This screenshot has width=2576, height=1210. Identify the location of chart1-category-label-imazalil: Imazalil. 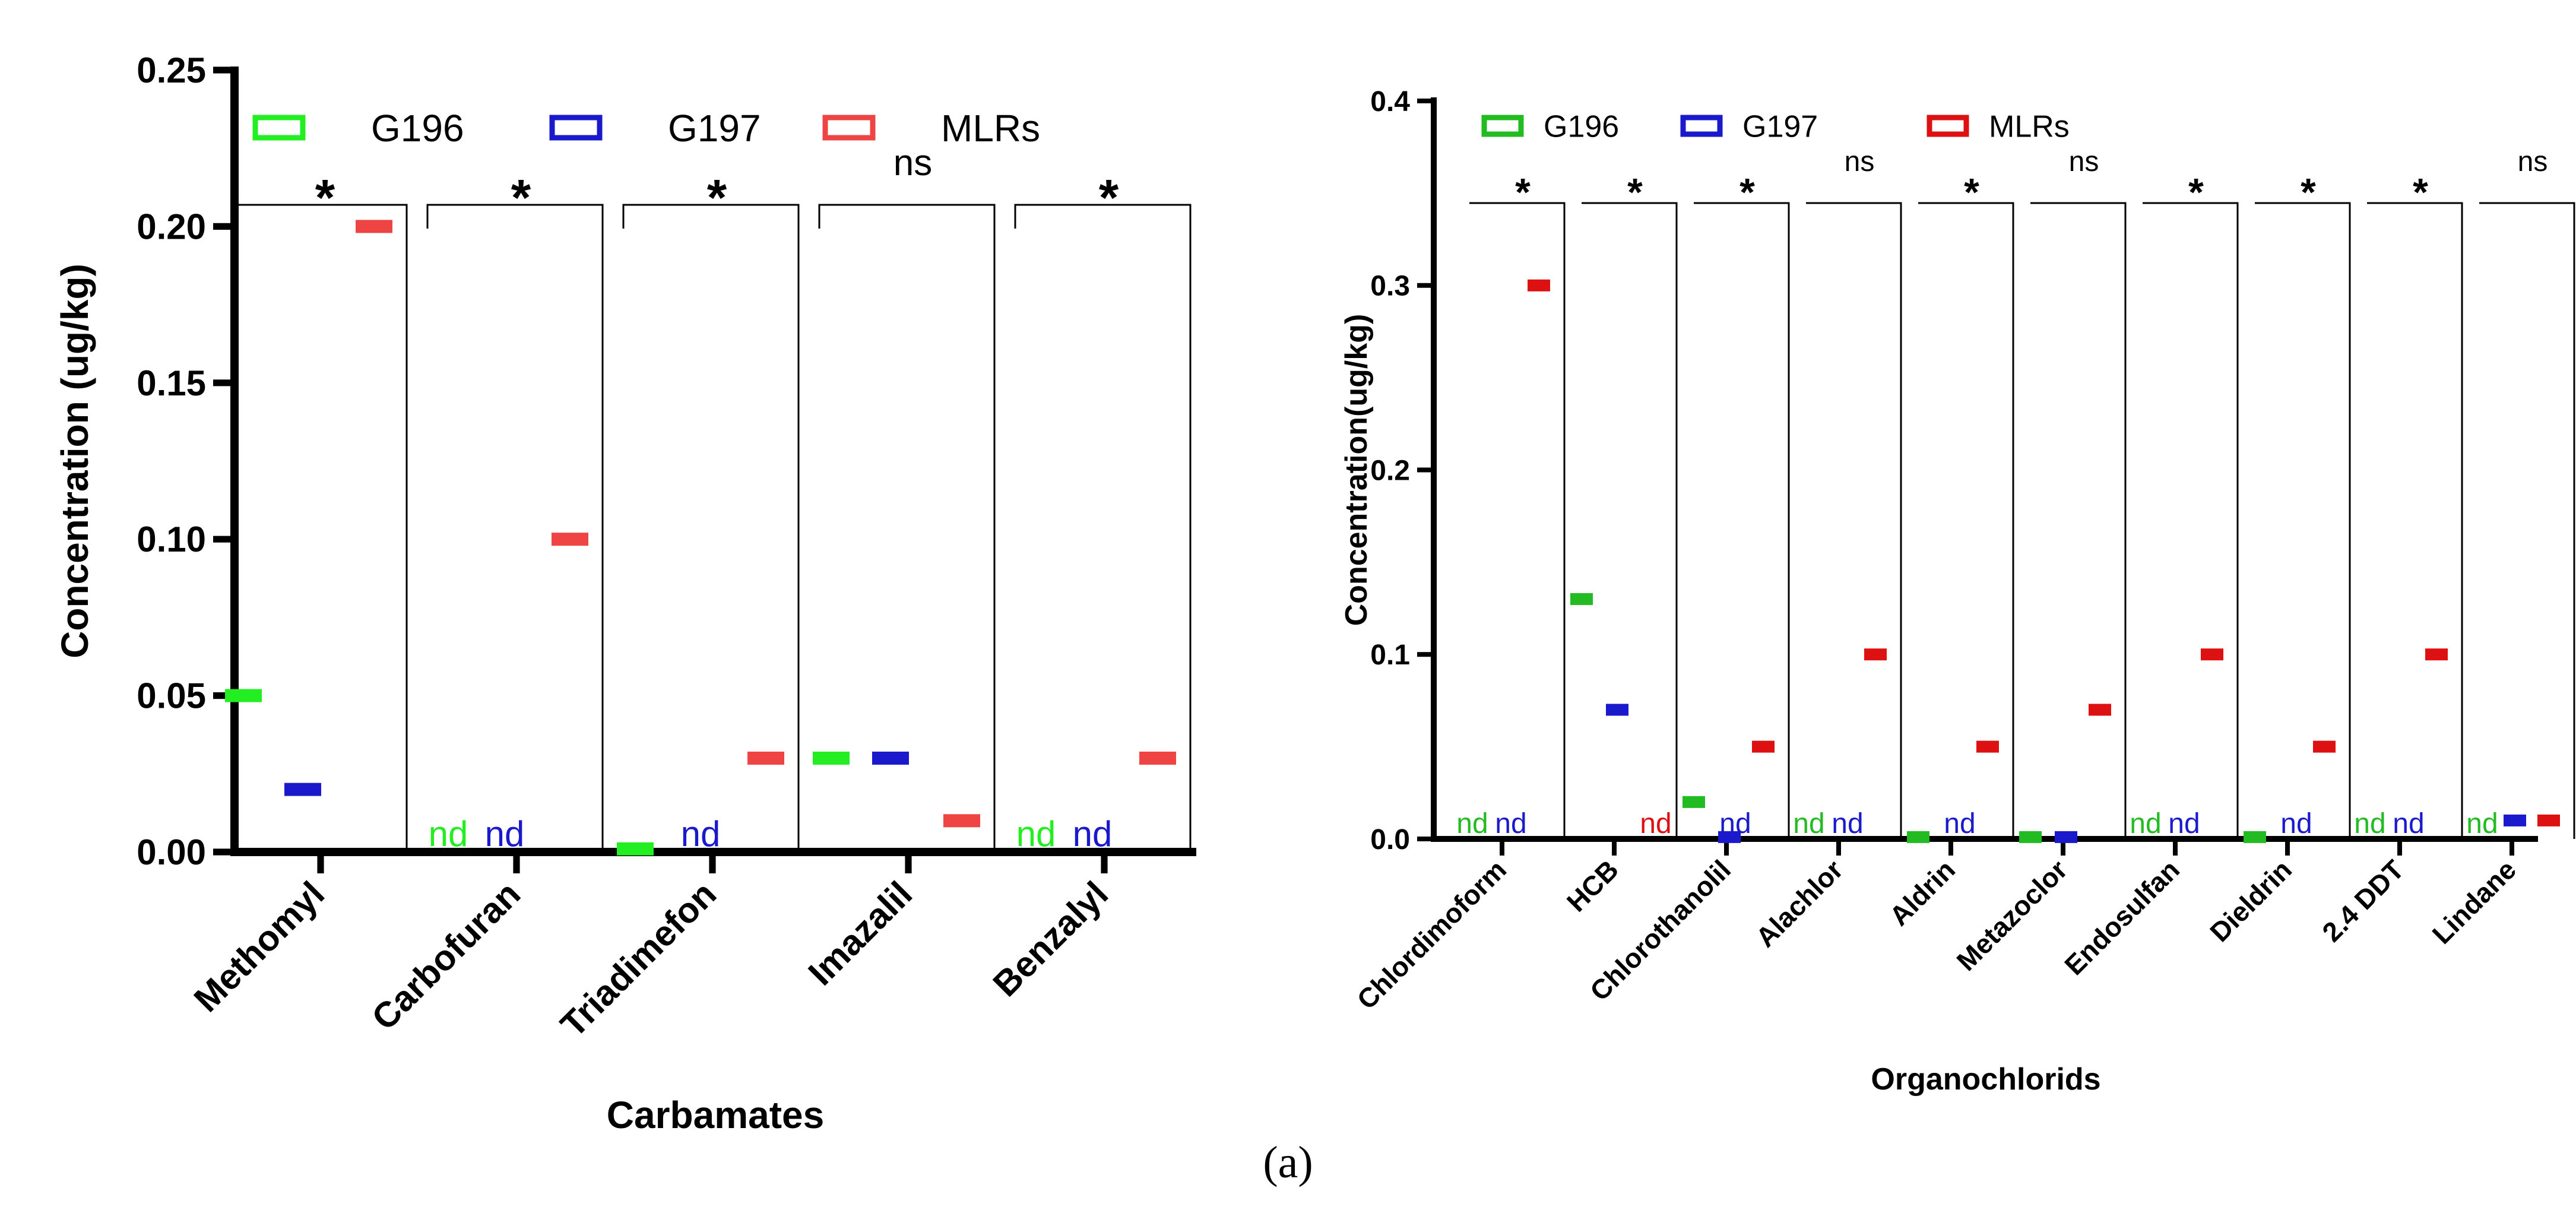
(861, 933).